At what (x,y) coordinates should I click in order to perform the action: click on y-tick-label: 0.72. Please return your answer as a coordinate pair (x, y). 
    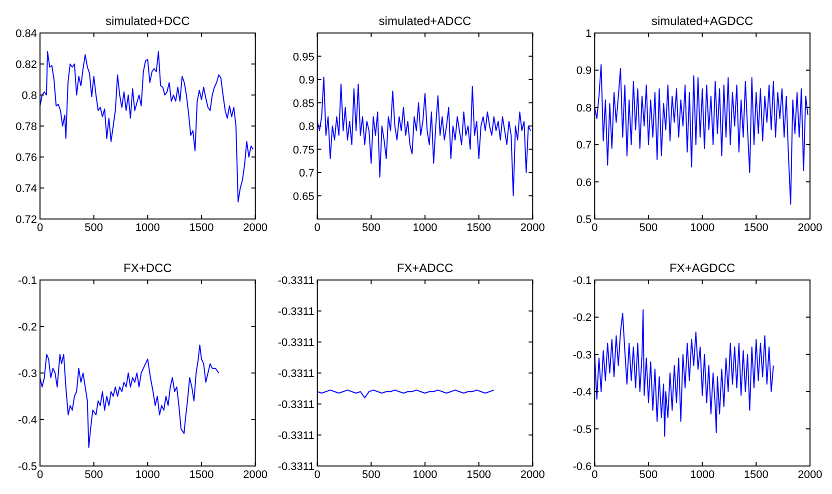
    Looking at the image, I should click on (26, 220).